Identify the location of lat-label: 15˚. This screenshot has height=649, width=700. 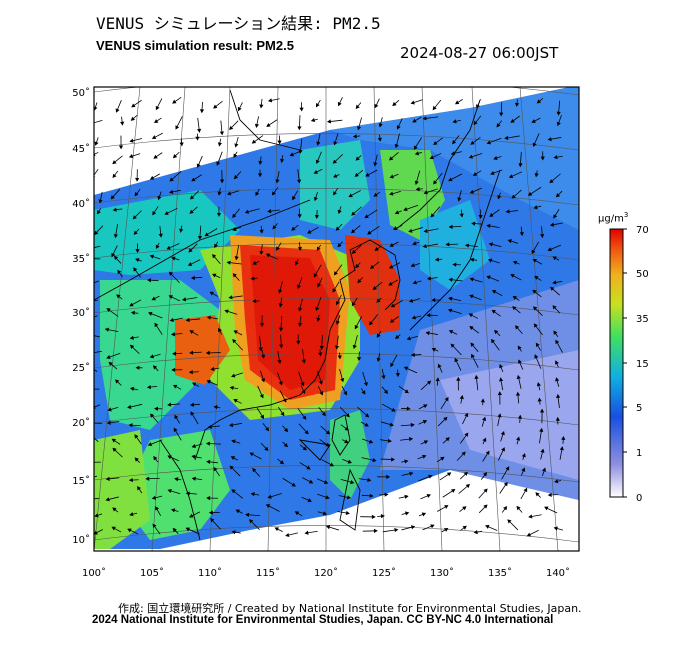
(81, 481).